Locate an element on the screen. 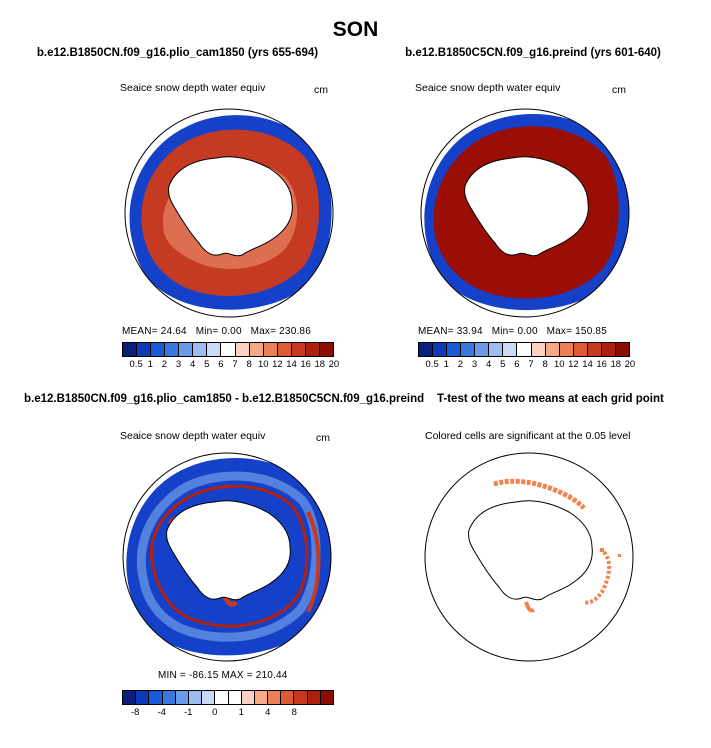  panel1-colorbar-tick-label: 8 is located at coordinates (249, 364).